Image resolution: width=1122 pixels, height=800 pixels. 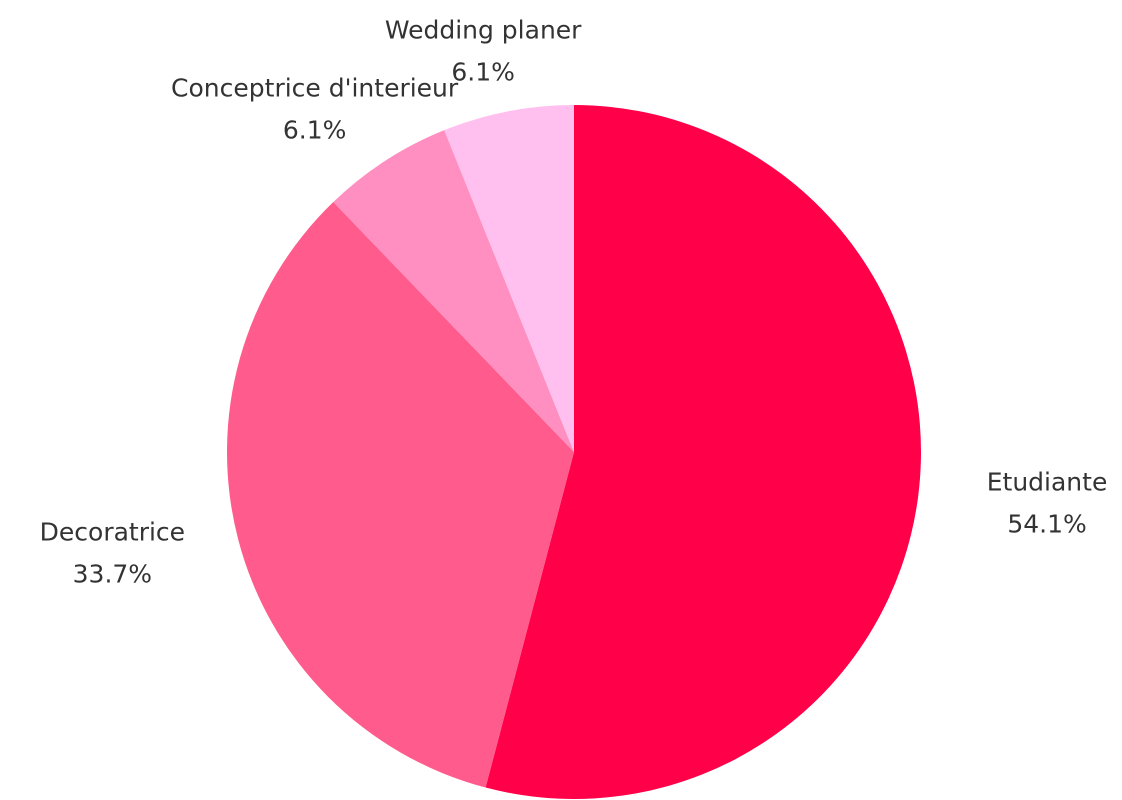 What do you see at coordinates (315, 87) in the screenshot?
I see `slice-label: Conceptrice d'interieur` at bounding box center [315, 87].